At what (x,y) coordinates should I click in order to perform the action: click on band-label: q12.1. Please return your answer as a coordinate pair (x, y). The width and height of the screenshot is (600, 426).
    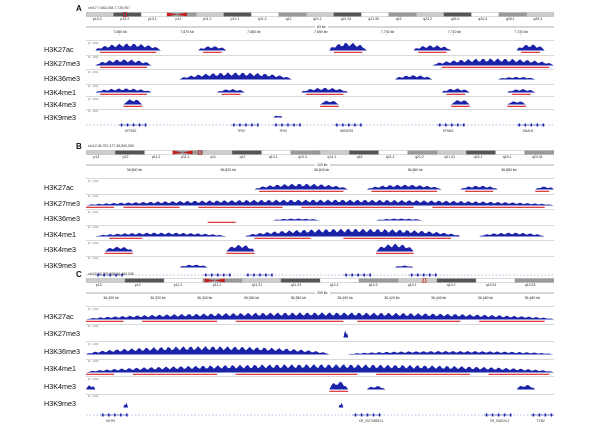
    Looking at the image, I should click on (334, 285).